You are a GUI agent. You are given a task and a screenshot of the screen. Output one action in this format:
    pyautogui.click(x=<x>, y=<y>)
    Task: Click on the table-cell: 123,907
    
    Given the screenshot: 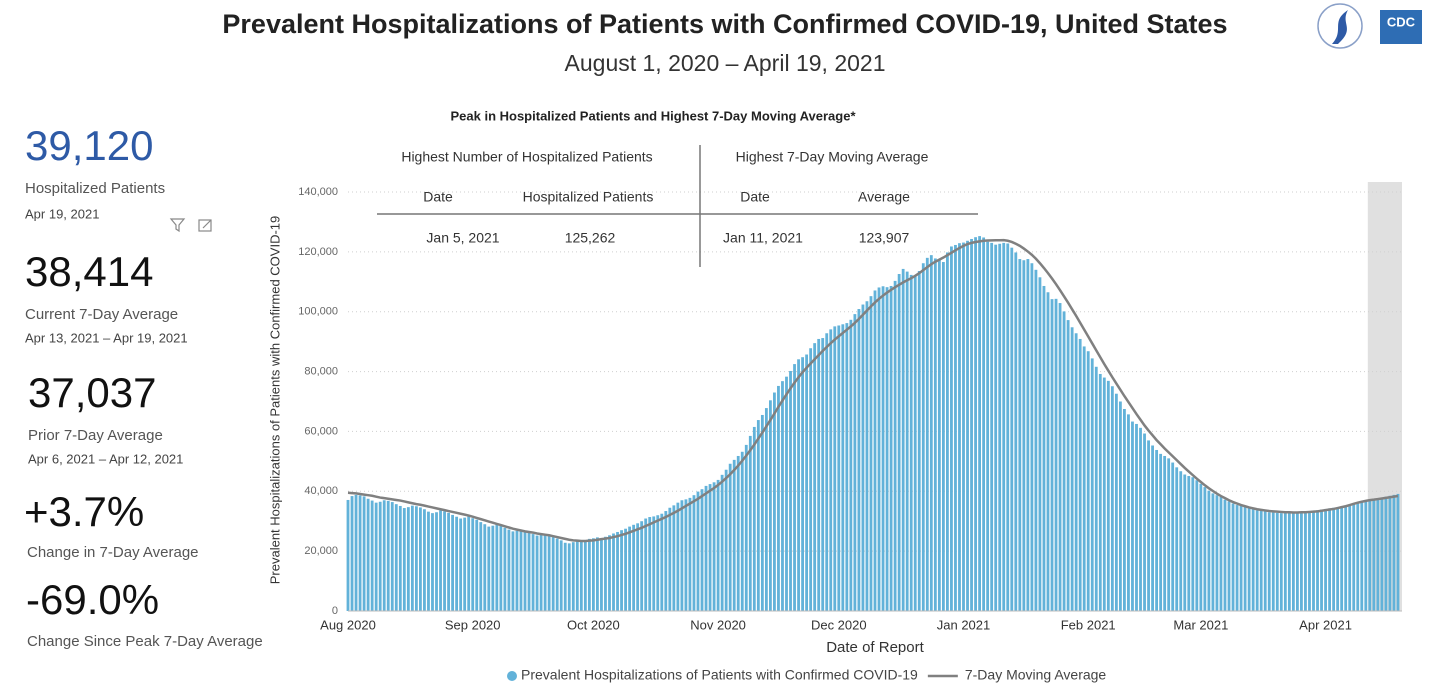 What is the action you would take?
    pyautogui.click(x=884, y=238)
    